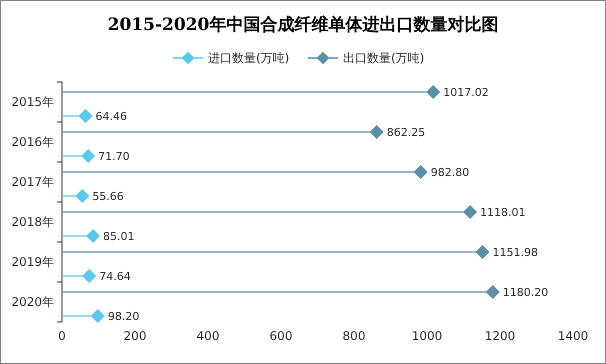 This screenshot has height=364, width=606. What do you see at coordinates (32, 102) in the screenshot?
I see `y-tick-label: 2015年` at bounding box center [32, 102].